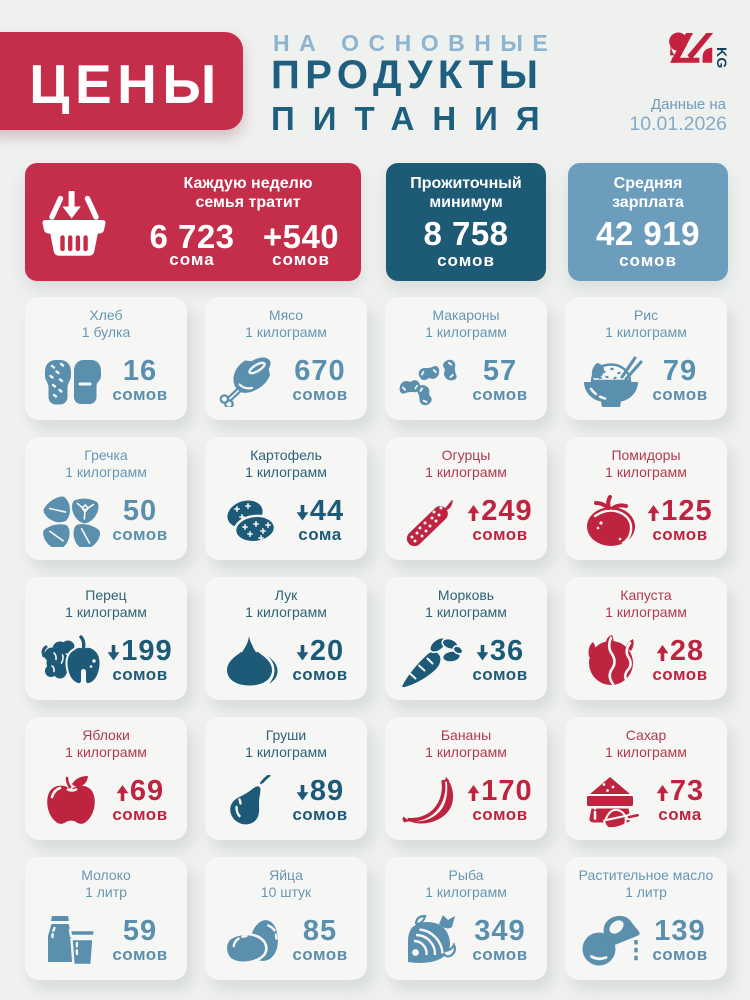  What do you see at coordinates (721, 58) in the screenshot?
I see `svg-text: KG` at bounding box center [721, 58].